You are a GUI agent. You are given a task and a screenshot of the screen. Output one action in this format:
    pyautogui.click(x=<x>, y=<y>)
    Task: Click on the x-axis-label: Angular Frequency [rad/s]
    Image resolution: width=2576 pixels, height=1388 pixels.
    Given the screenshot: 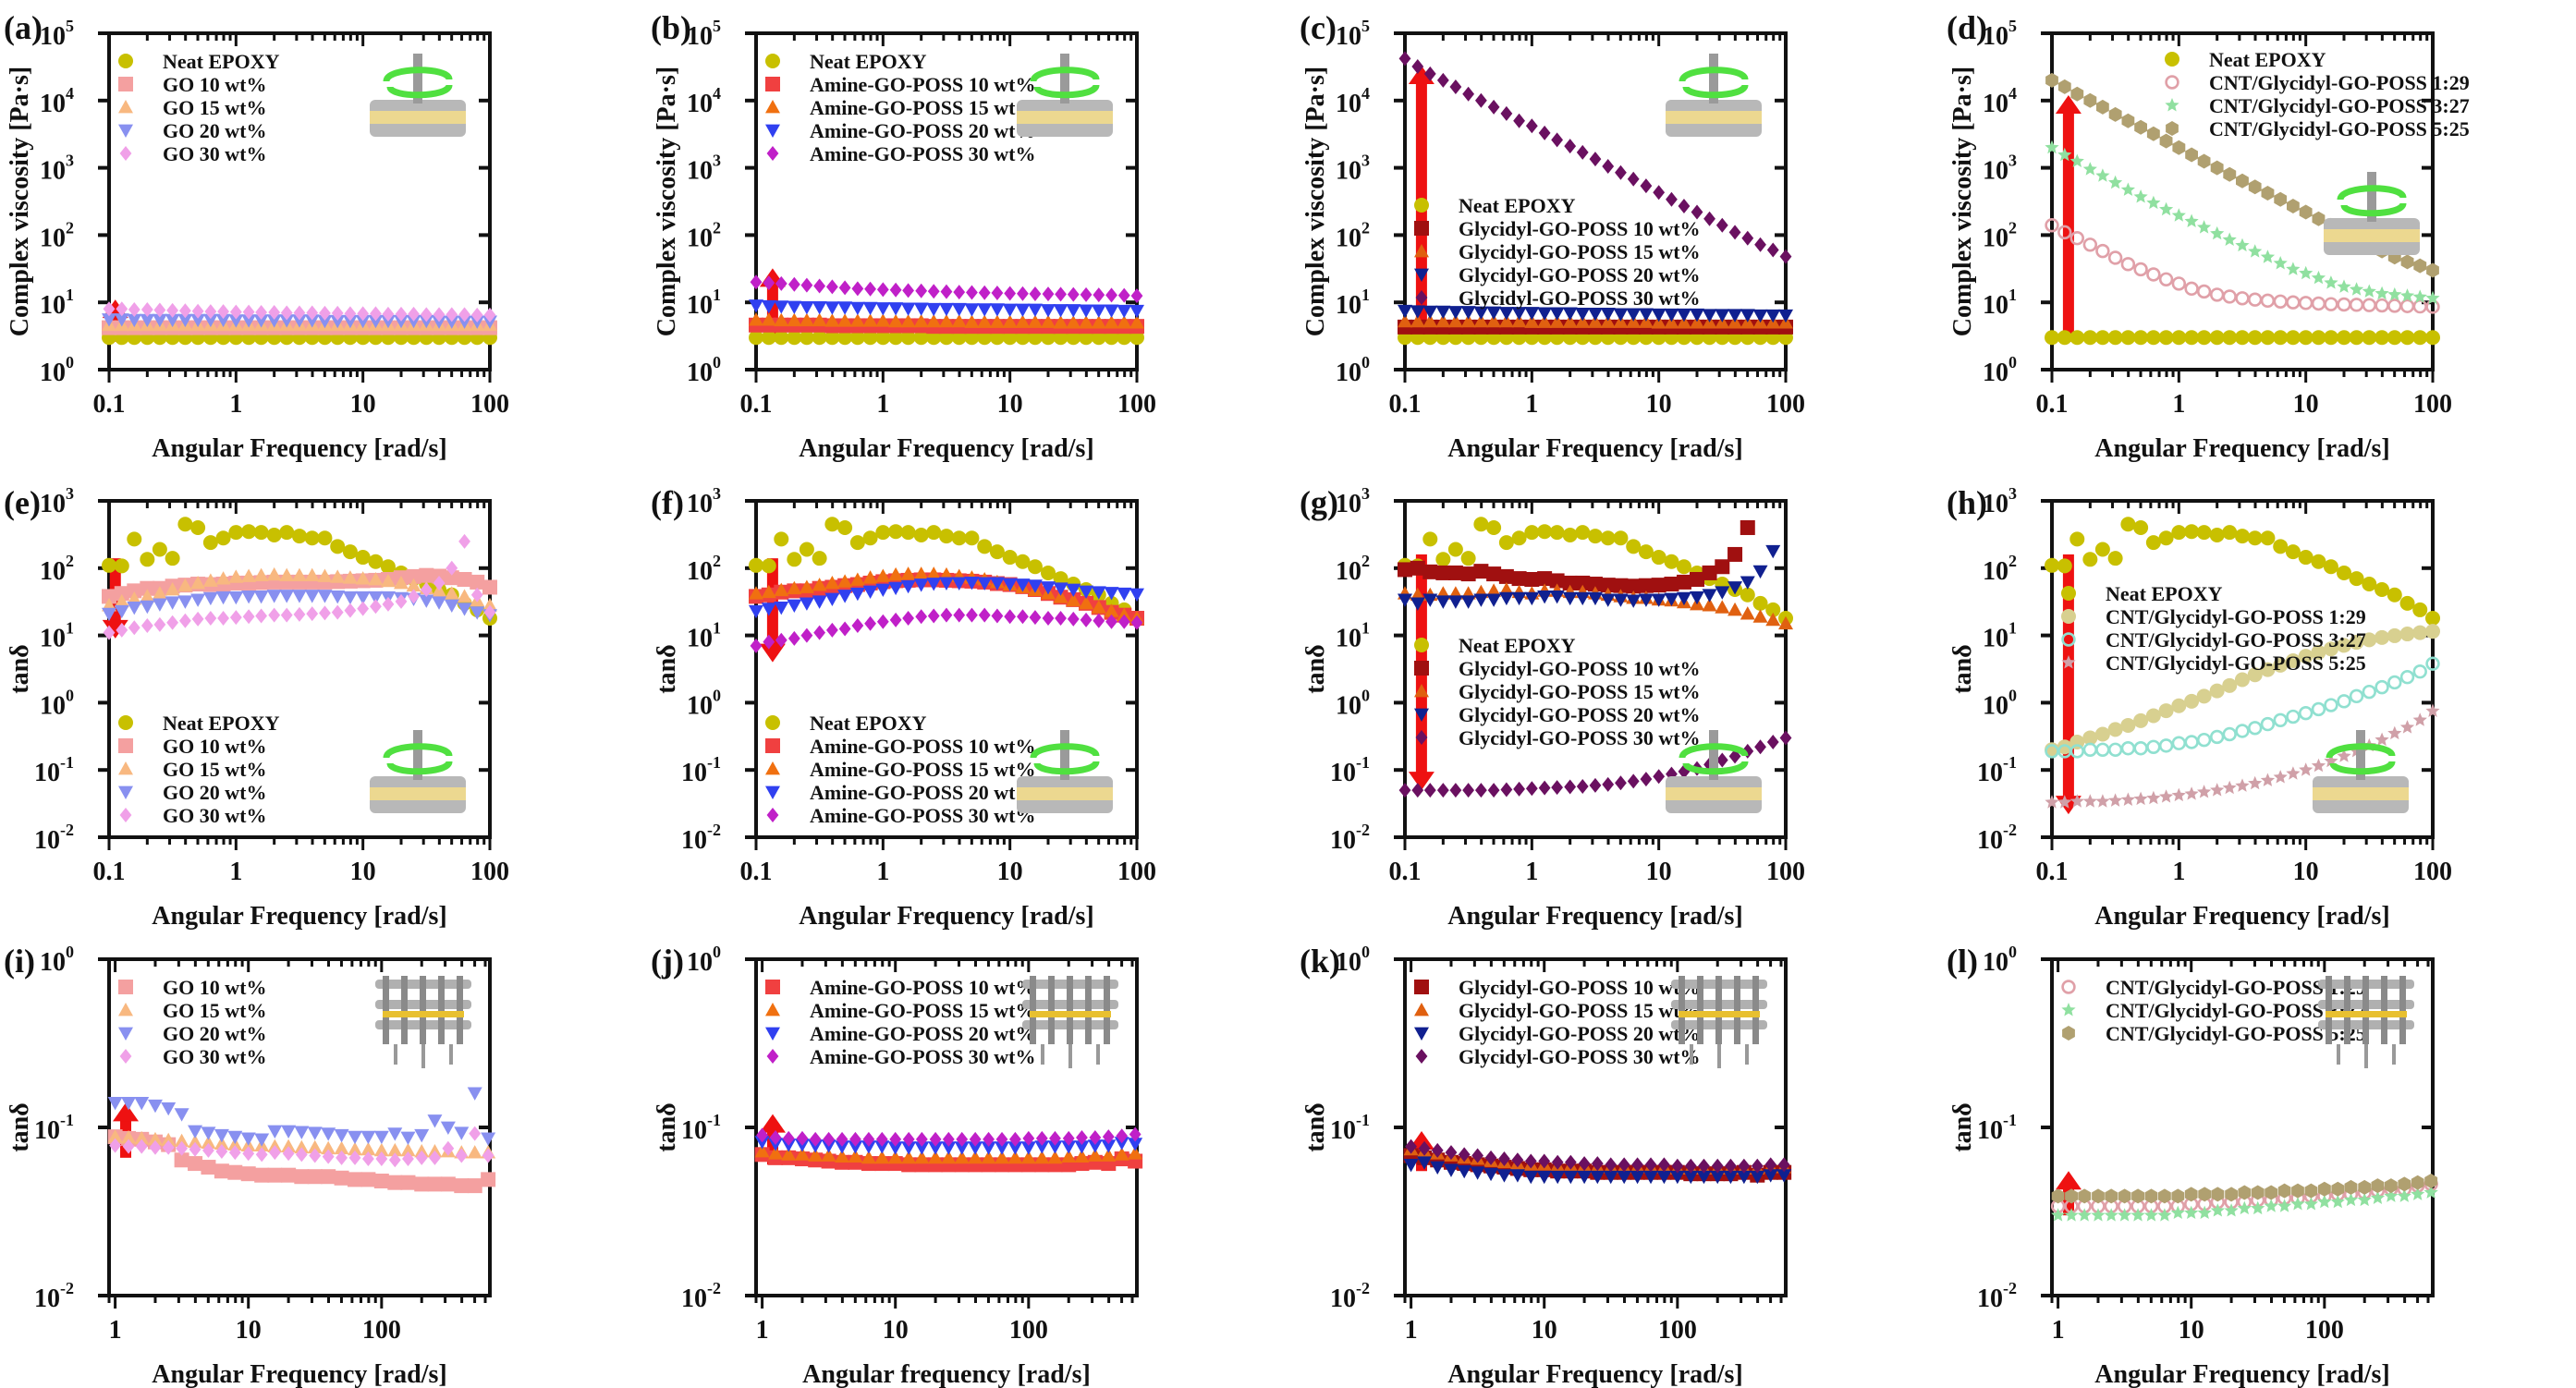 What is the action you would take?
    pyautogui.click(x=946, y=448)
    